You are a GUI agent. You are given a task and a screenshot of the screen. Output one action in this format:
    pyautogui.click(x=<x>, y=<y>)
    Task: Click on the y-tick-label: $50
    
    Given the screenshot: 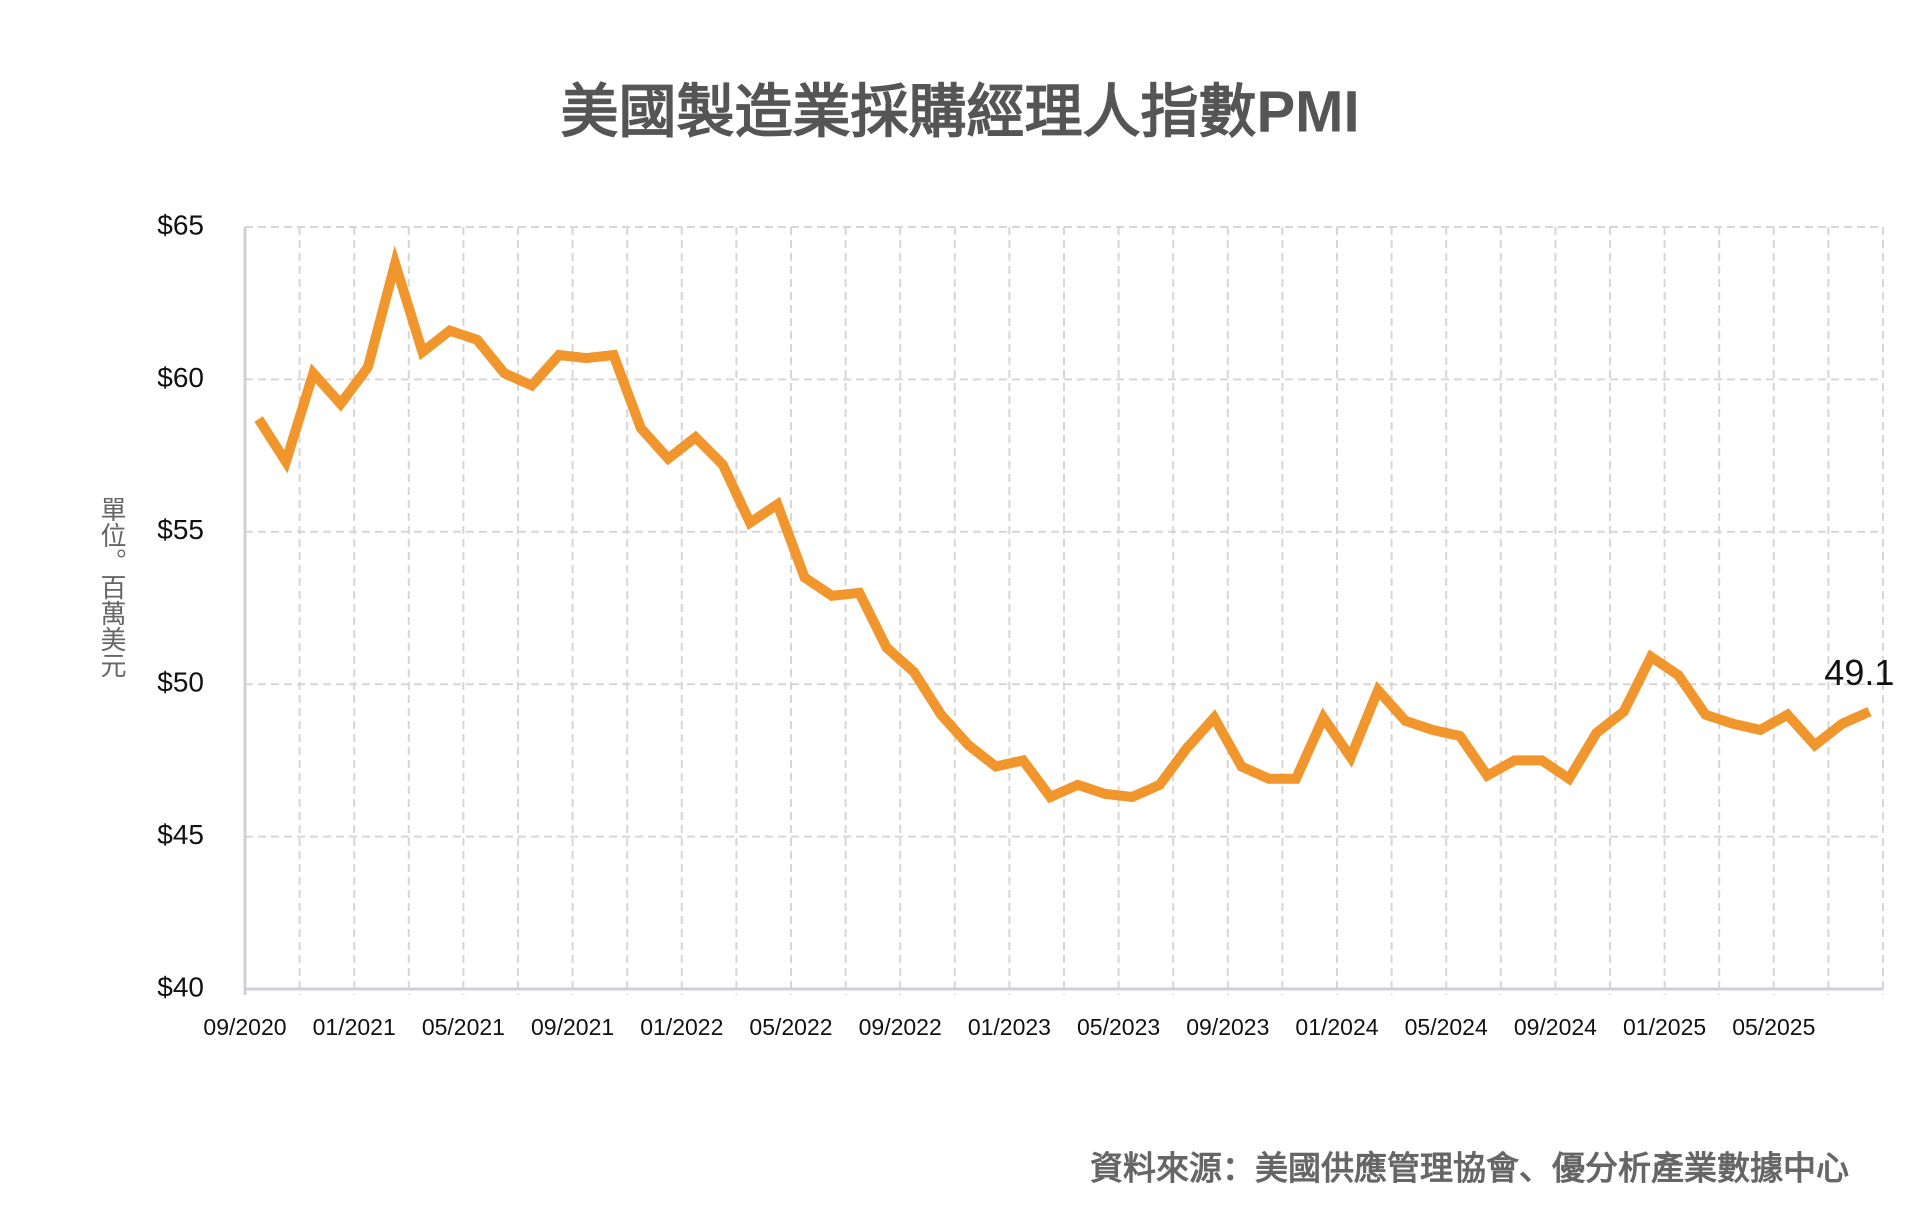 What is the action you would take?
    pyautogui.click(x=180, y=682)
    